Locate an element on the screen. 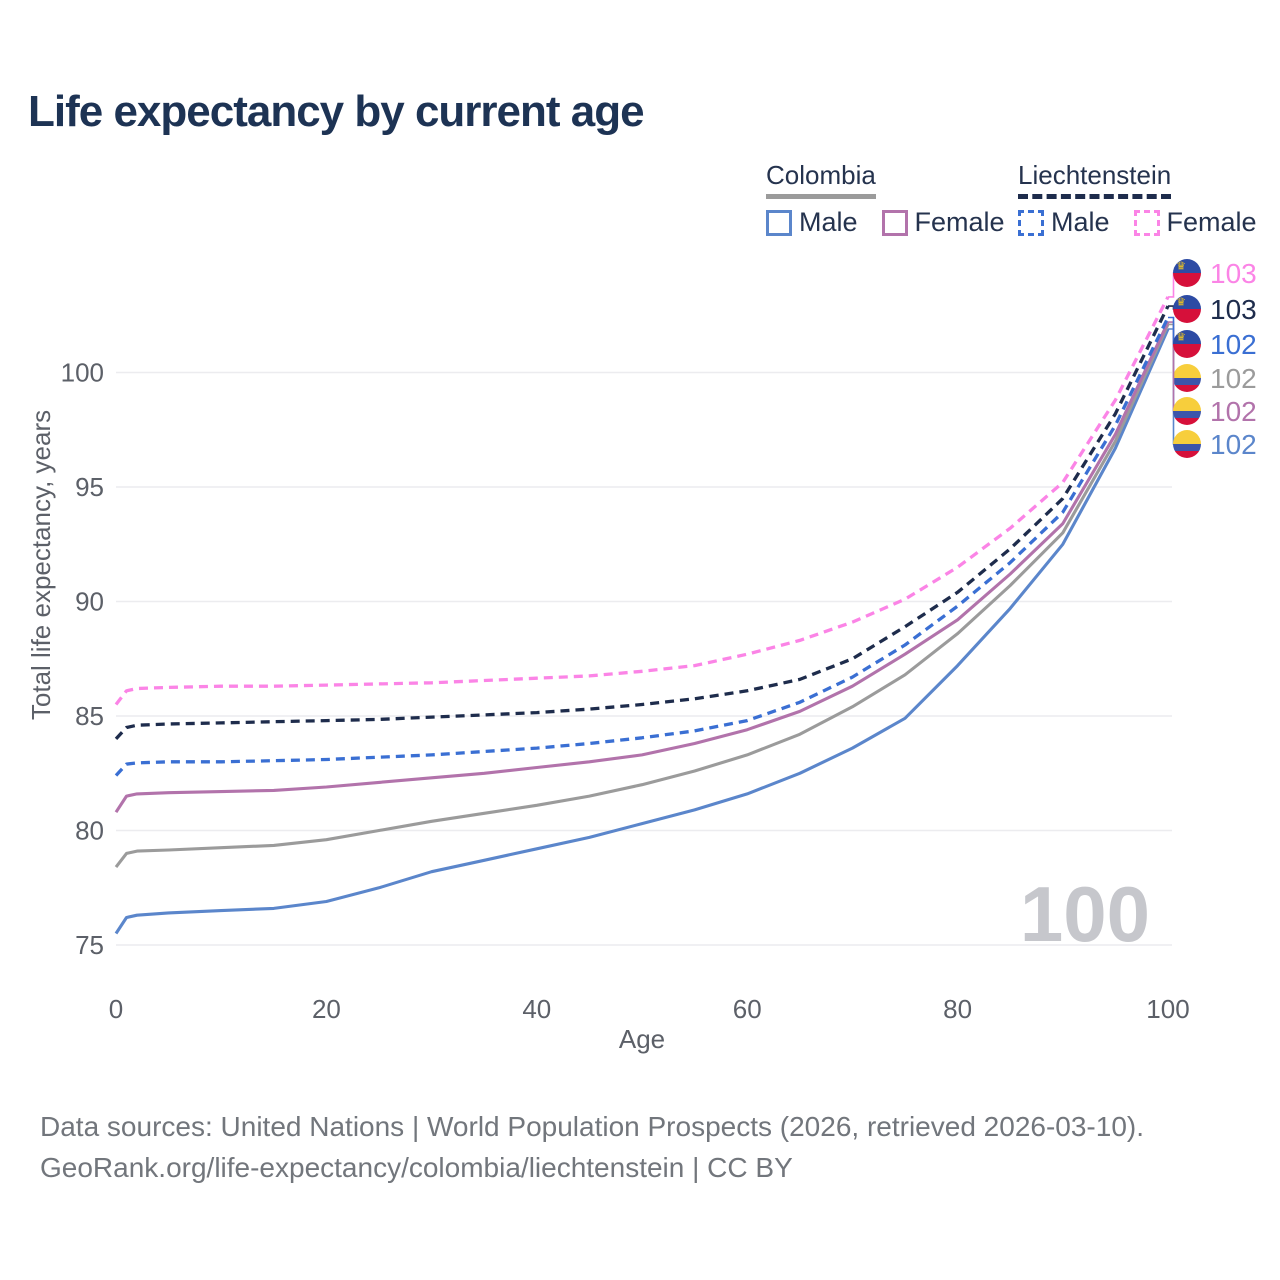 This screenshot has height=1280, width=1280. y-axis-title: Total life expectancy, years is located at coordinates (41, 565).